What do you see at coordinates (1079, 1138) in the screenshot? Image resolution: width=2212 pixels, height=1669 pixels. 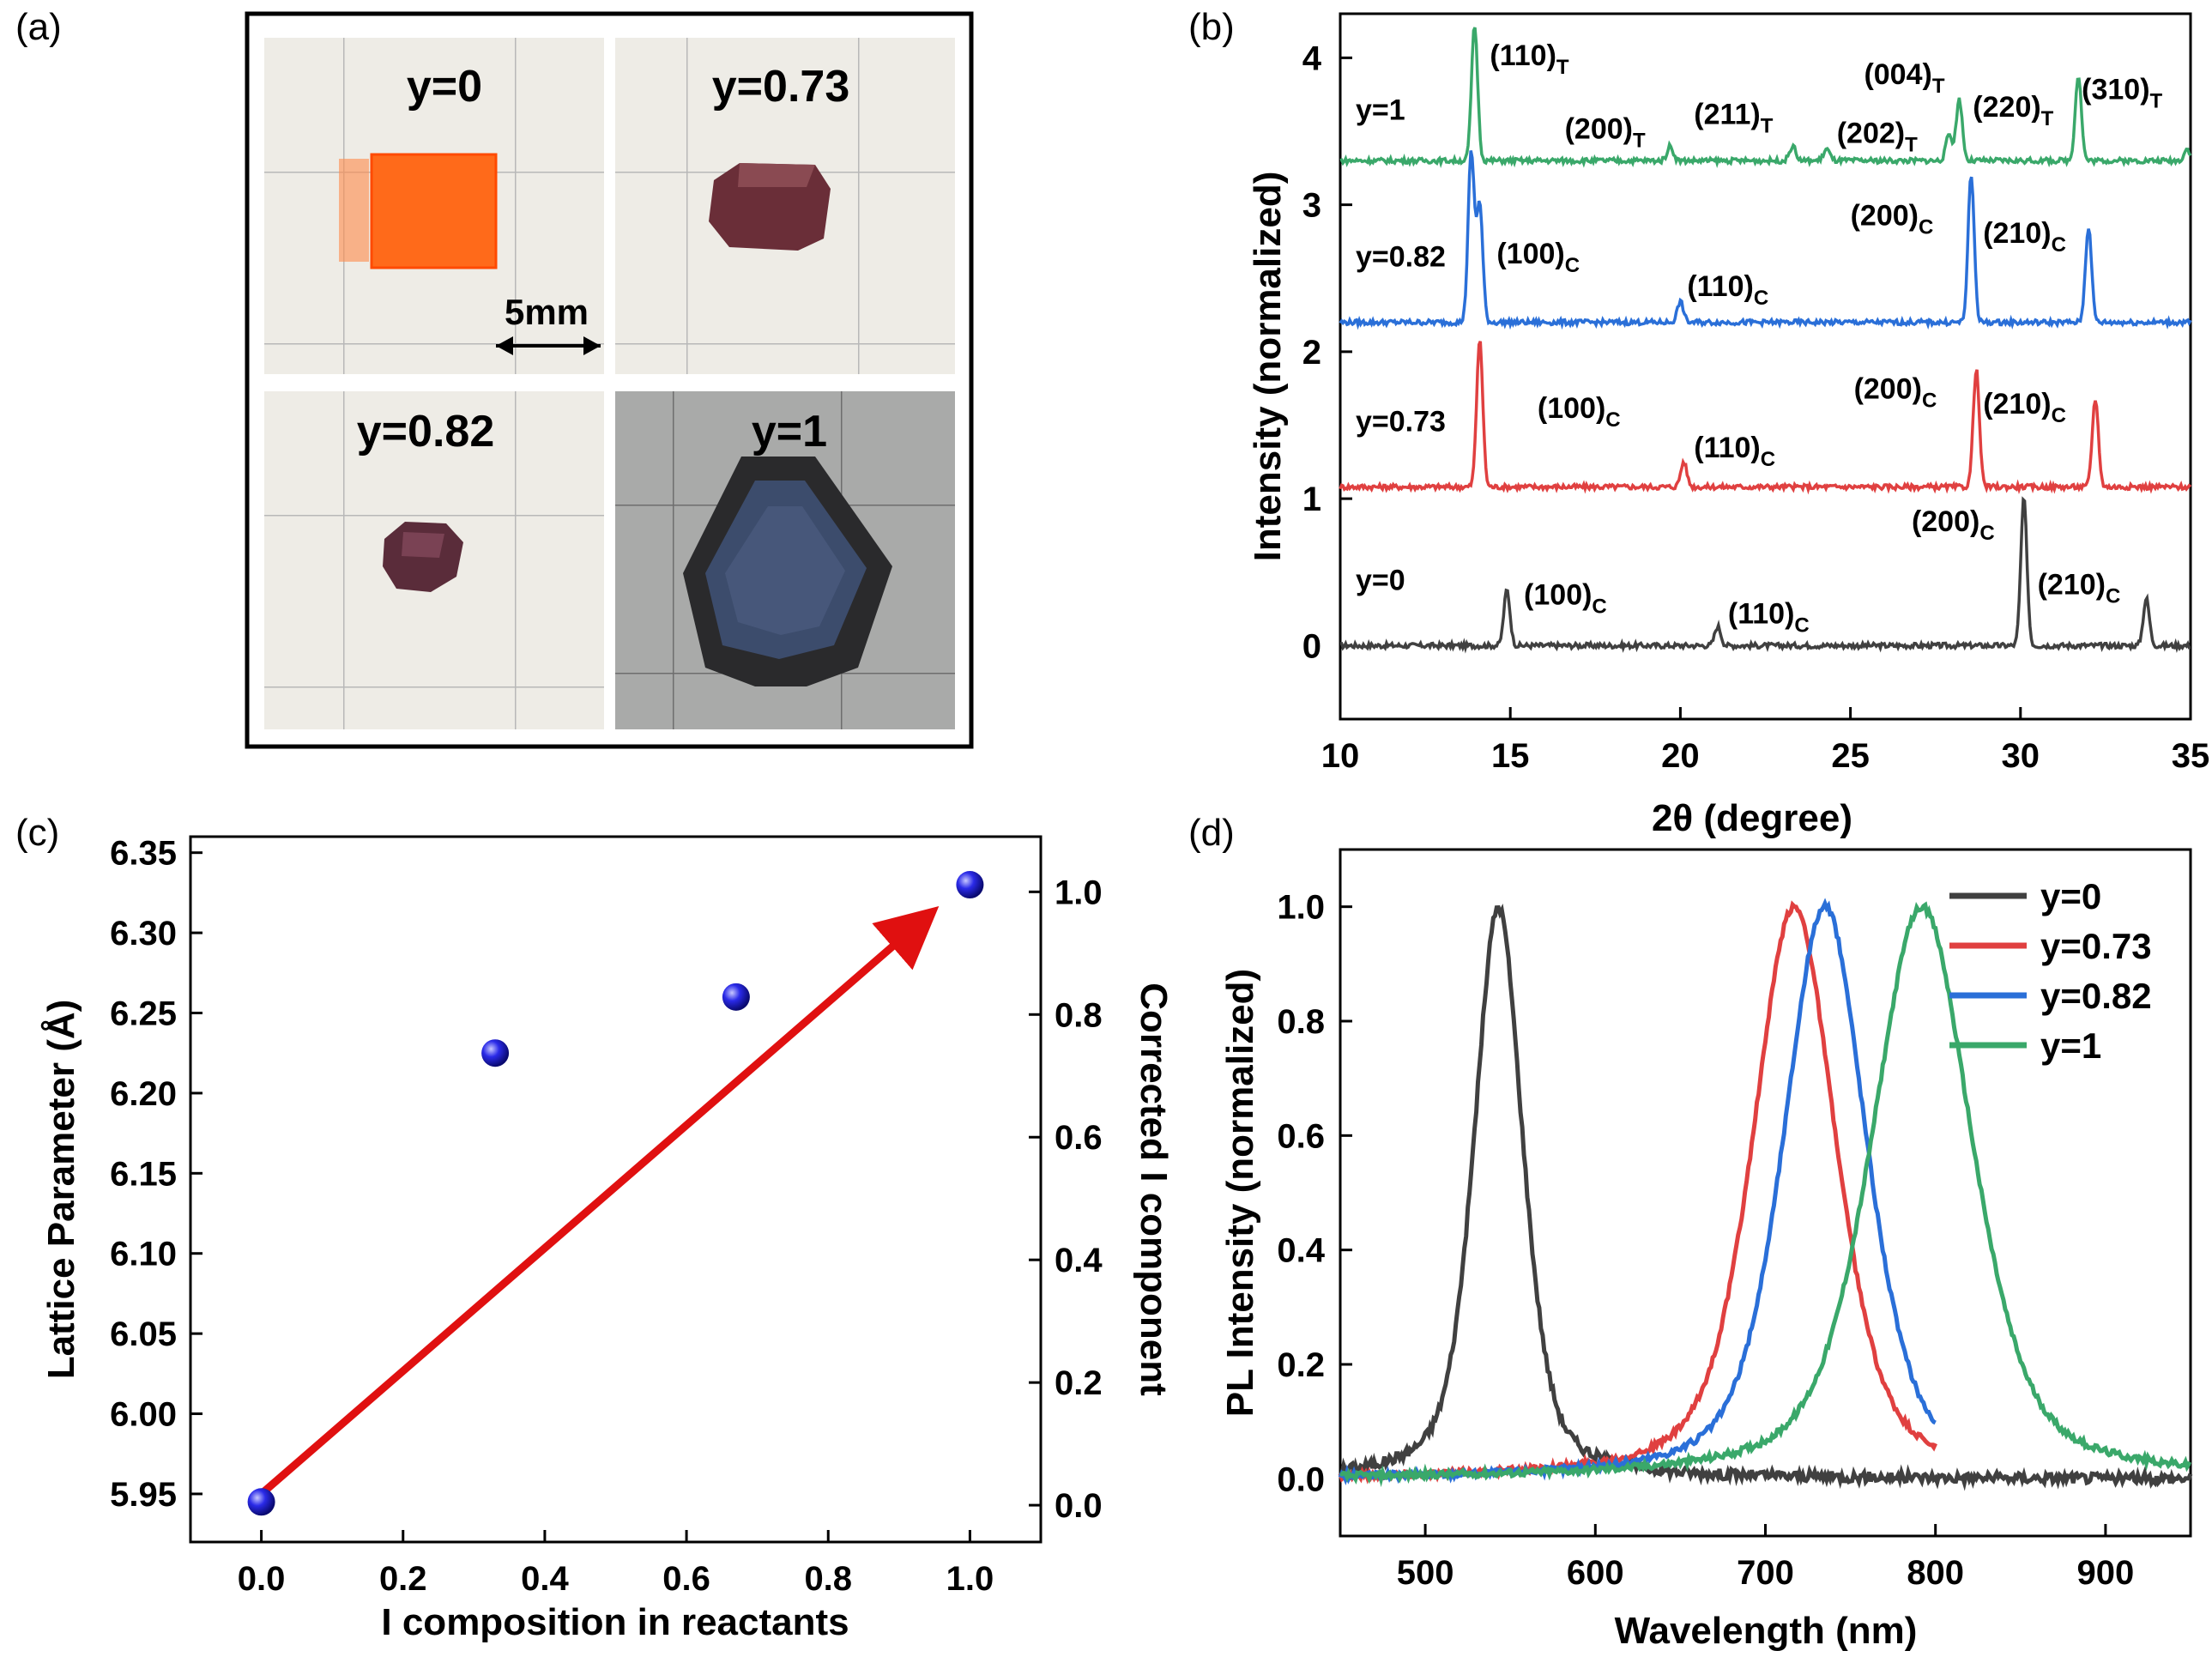 I see `y-right-tick-label: 0.6` at bounding box center [1079, 1138].